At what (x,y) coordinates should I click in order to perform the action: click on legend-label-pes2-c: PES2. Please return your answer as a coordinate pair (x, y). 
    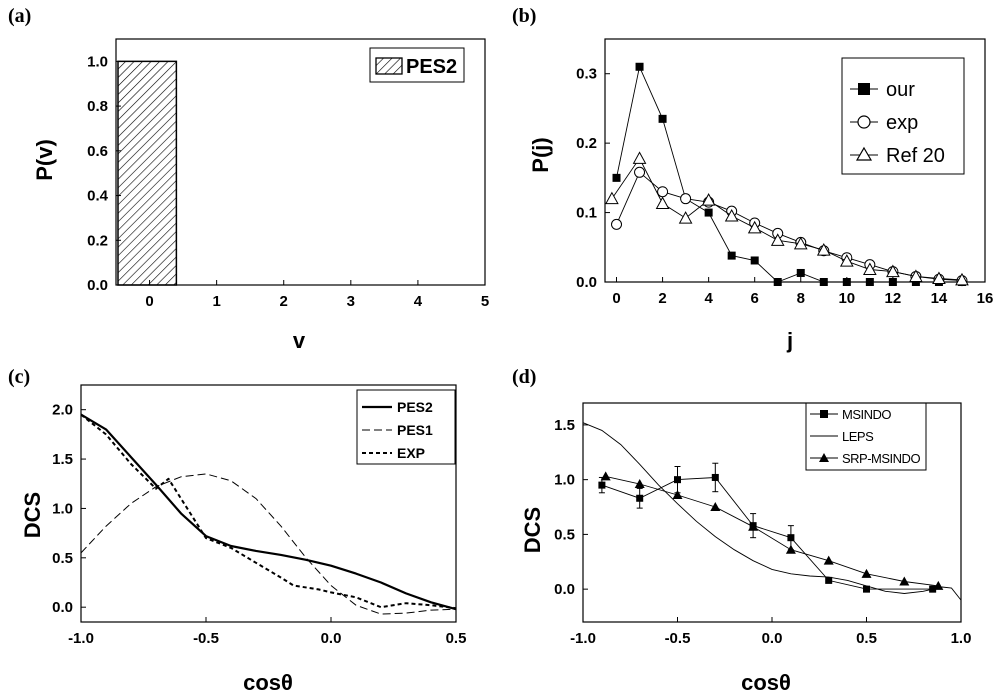
    Looking at the image, I should click on (415, 407).